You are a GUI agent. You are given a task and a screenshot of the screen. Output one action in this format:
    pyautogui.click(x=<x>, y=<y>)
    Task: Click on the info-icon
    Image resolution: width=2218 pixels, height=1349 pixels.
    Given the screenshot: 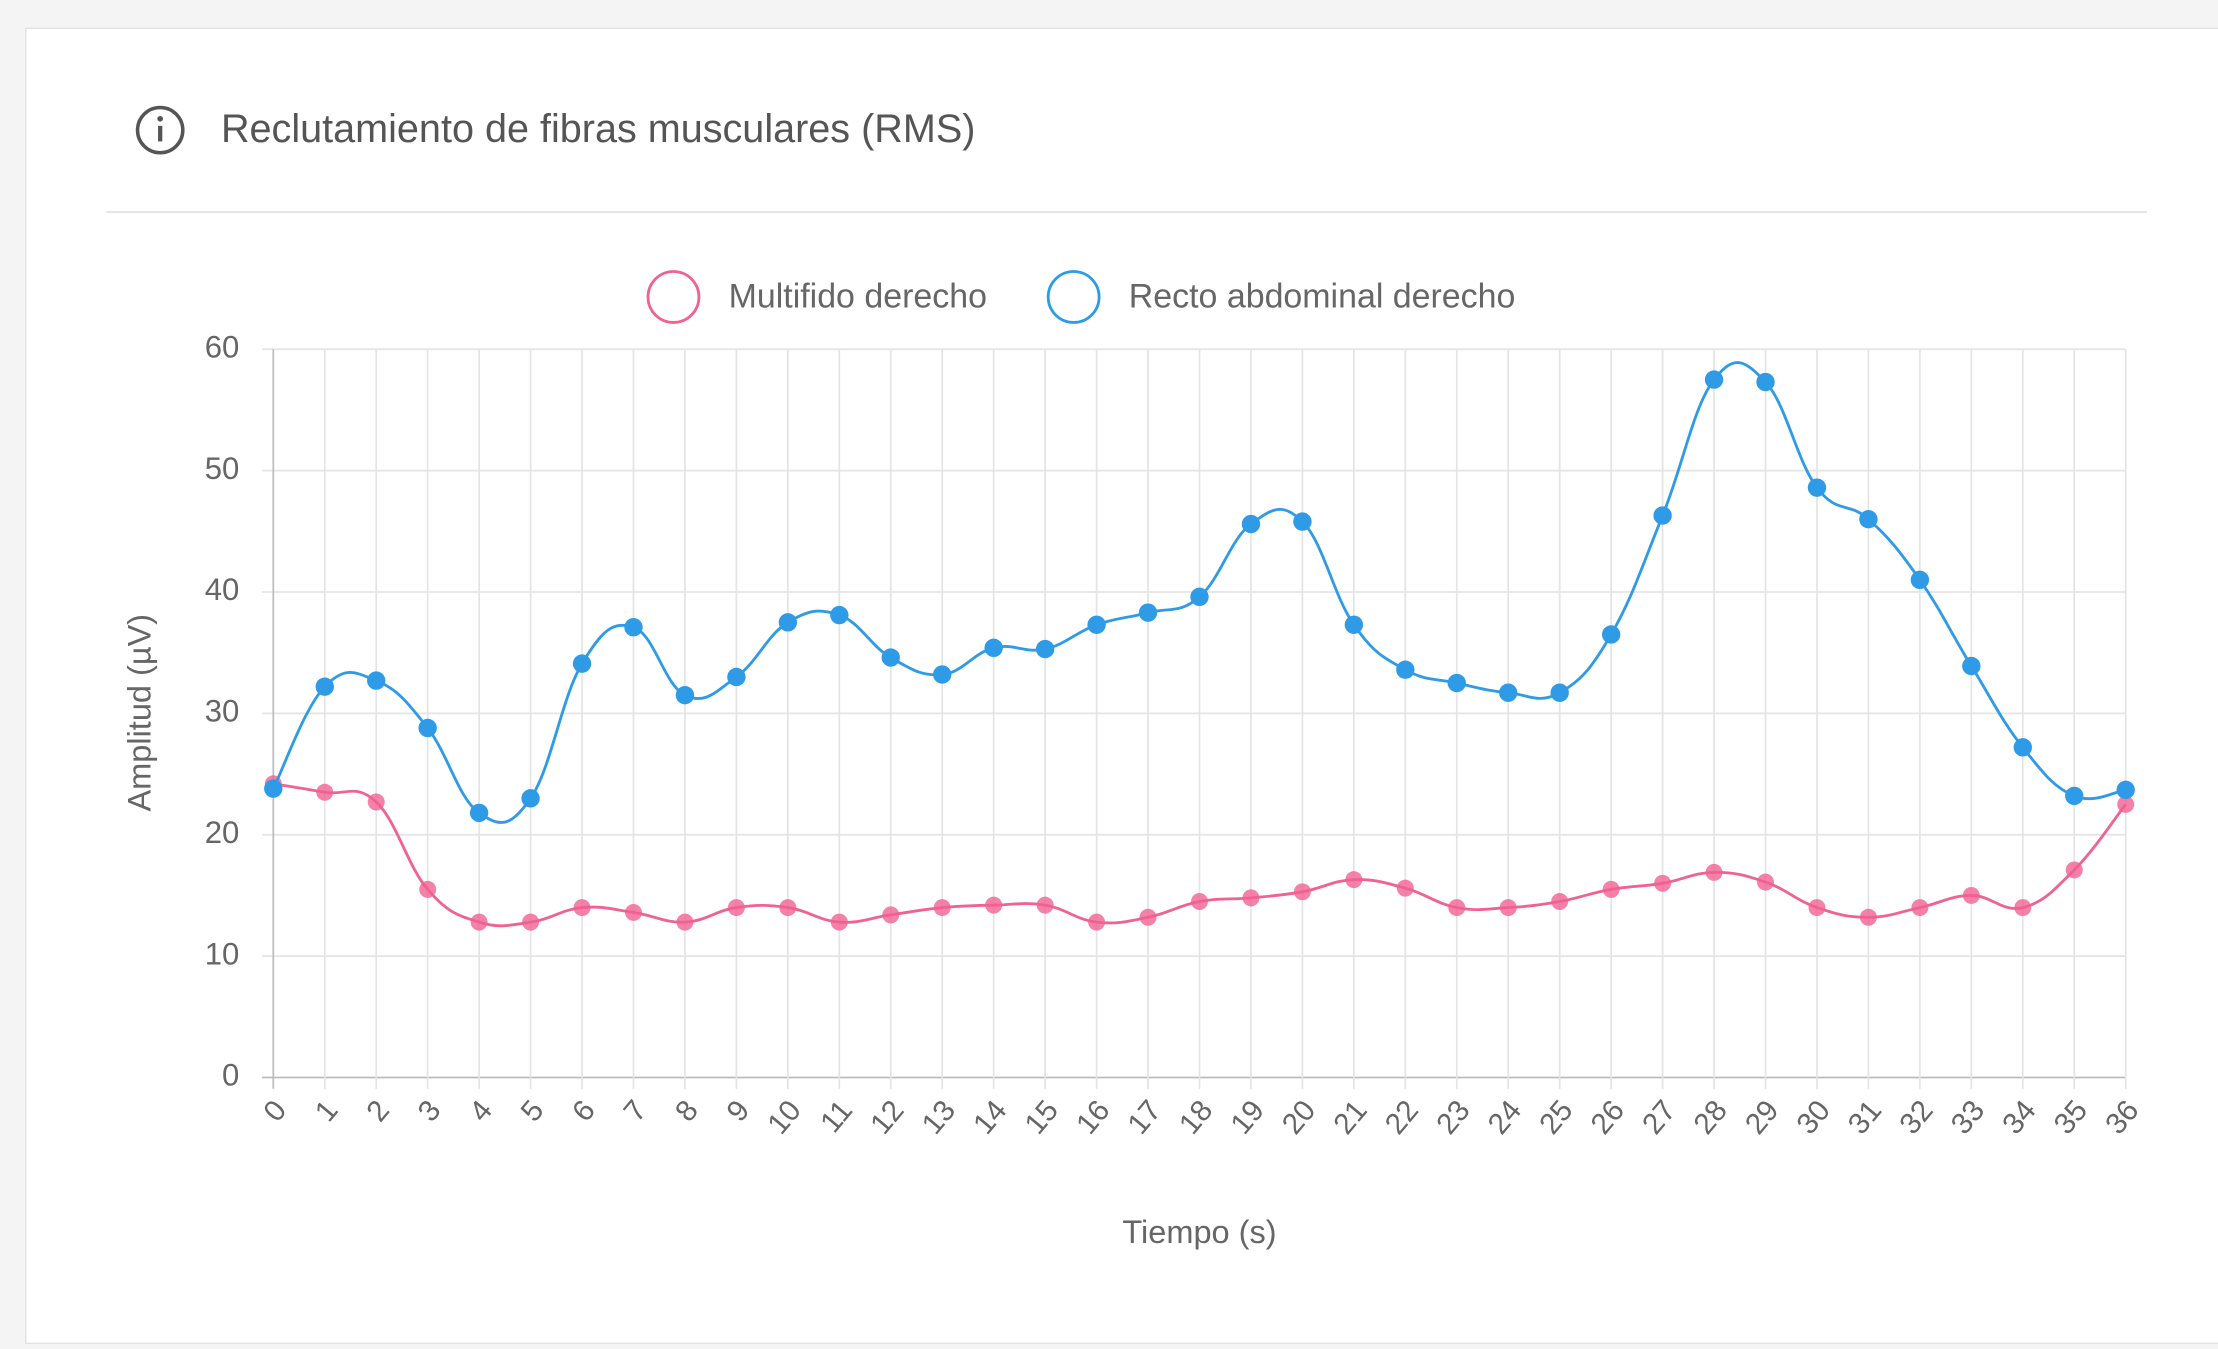 What is the action you would take?
    pyautogui.click(x=160, y=130)
    